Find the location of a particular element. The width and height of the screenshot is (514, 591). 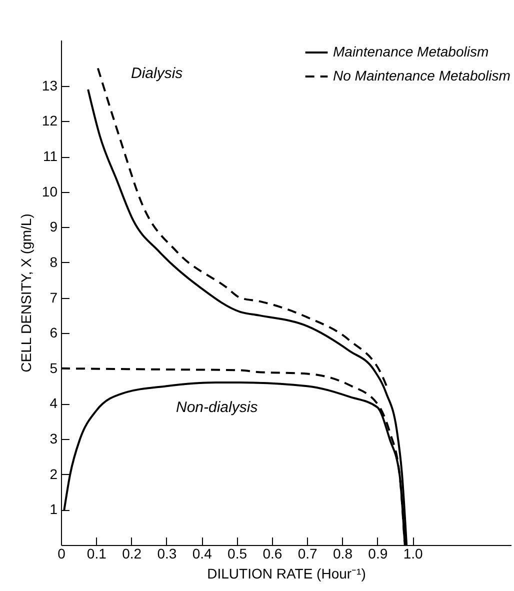

y-axis-title: CELL DENSITY, X (gm/L) is located at coordinates (26, 293).